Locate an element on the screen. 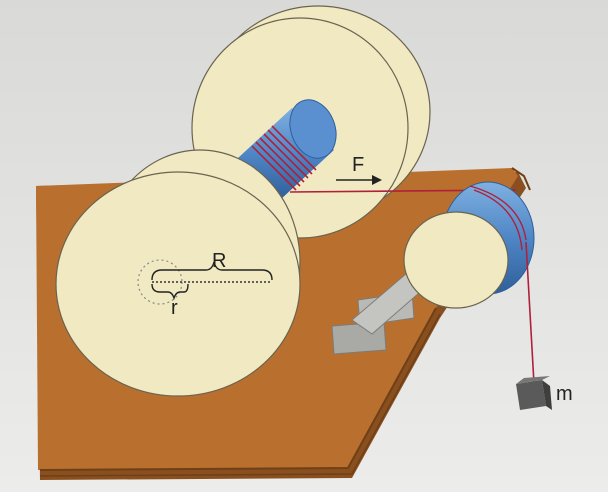 Image resolution: width=608 pixels, height=492 pixels. small-radius-label: r is located at coordinates (174, 308).